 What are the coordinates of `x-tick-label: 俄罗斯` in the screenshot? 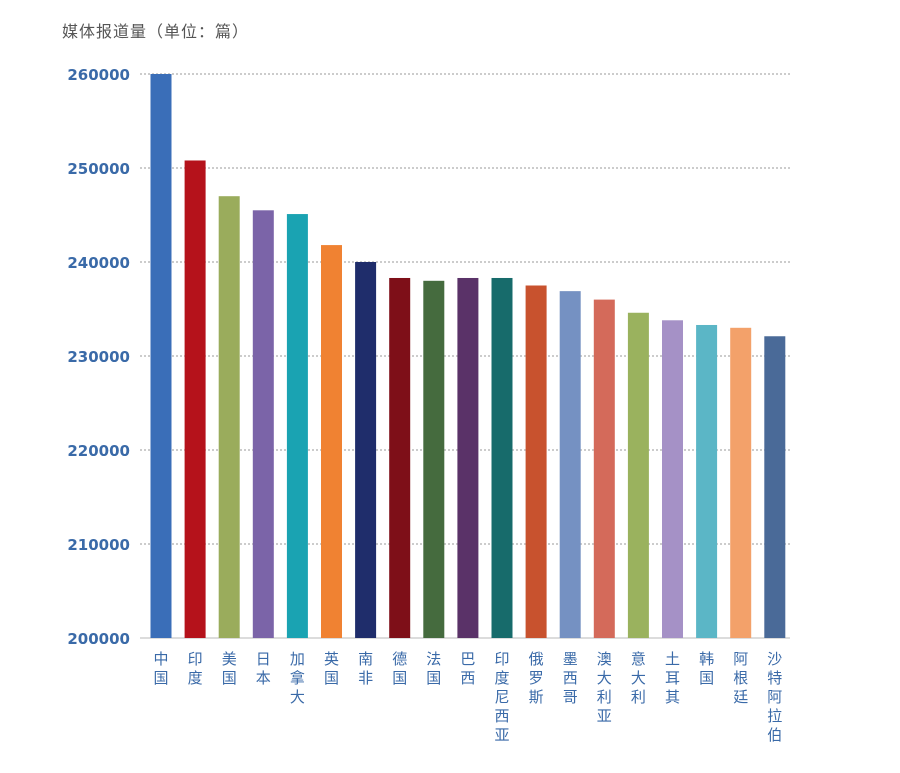 It's located at (536, 678).